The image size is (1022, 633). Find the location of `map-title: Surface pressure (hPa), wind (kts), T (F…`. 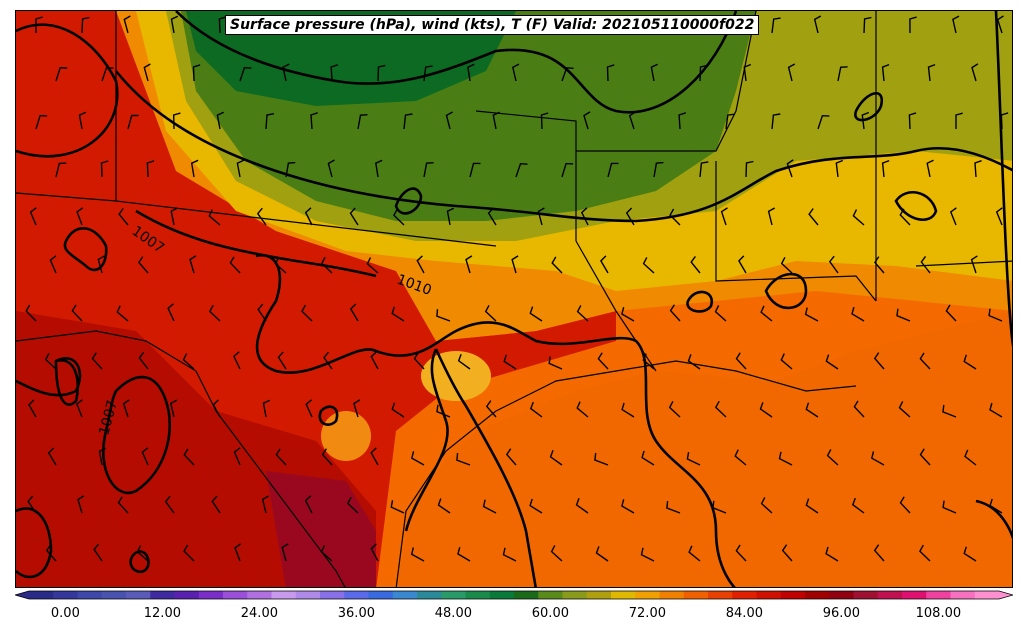

map-title: Surface pressure (hPa), wind (kts), T (F… is located at coordinates (492, 25).